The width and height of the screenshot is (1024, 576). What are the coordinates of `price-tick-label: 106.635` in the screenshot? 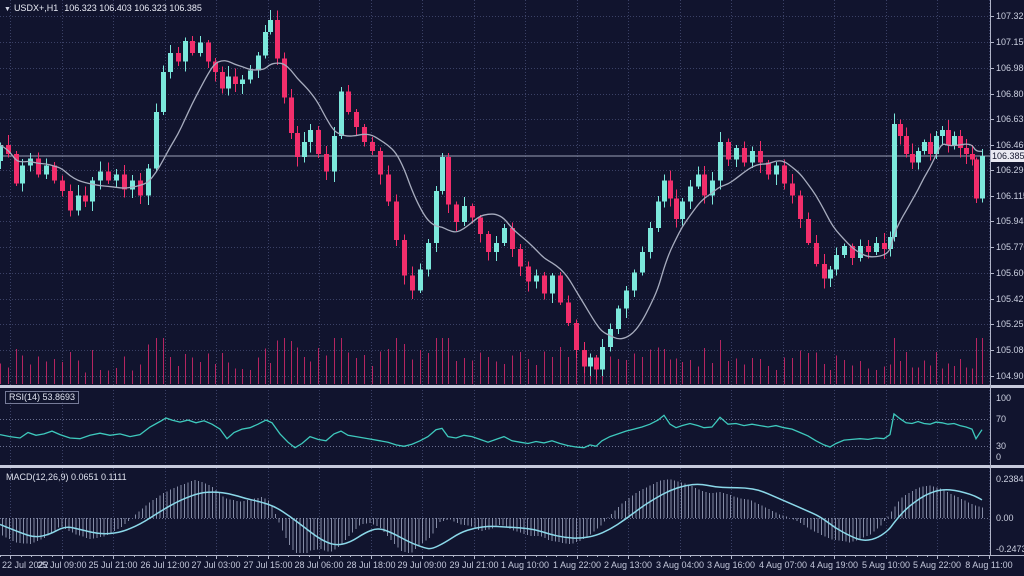 It's located at (1010, 118).